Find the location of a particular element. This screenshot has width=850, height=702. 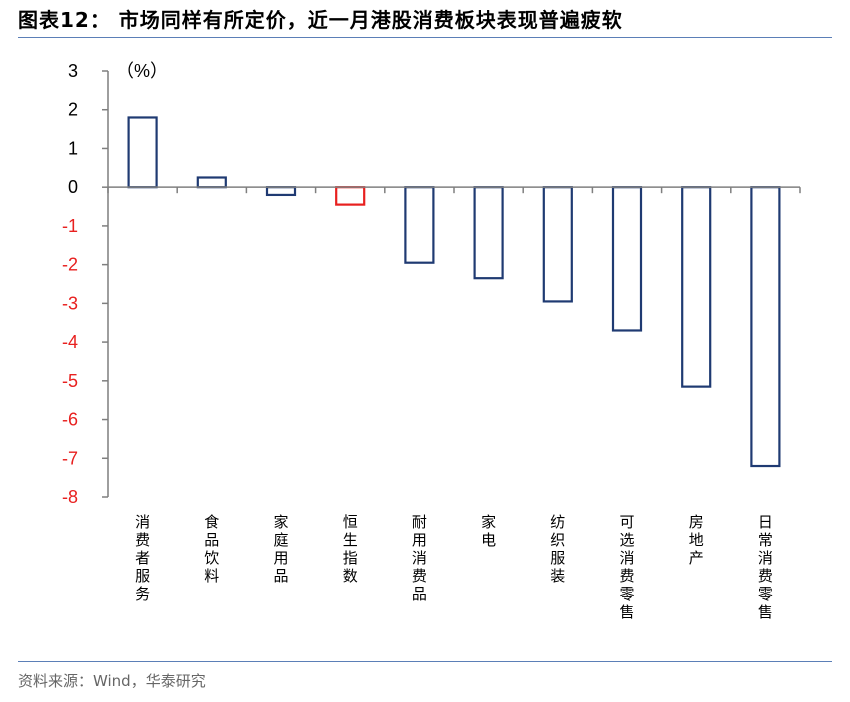

y-tick-label: -4 is located at coordinates (70, 342).